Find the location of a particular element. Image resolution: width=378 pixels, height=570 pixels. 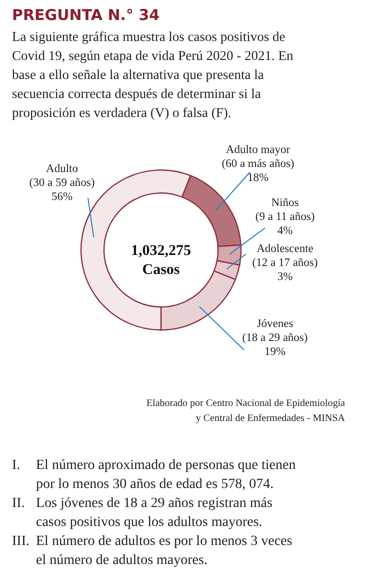

data-label: 18% is located at coordinates (258, 178).